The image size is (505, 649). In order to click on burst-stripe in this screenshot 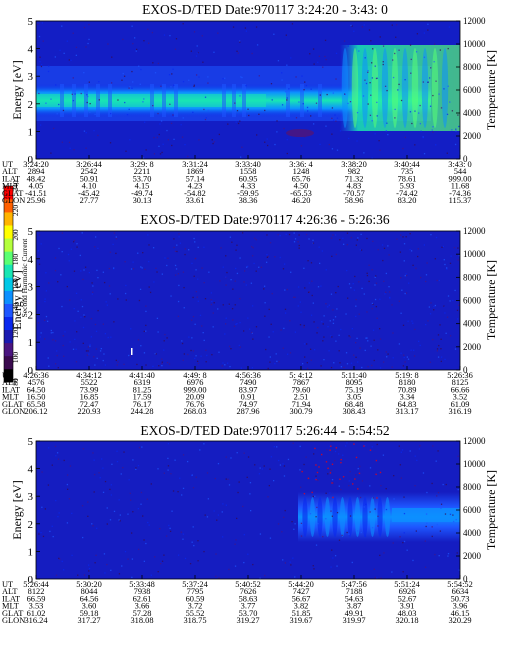, I will do `click(345, 88)`.